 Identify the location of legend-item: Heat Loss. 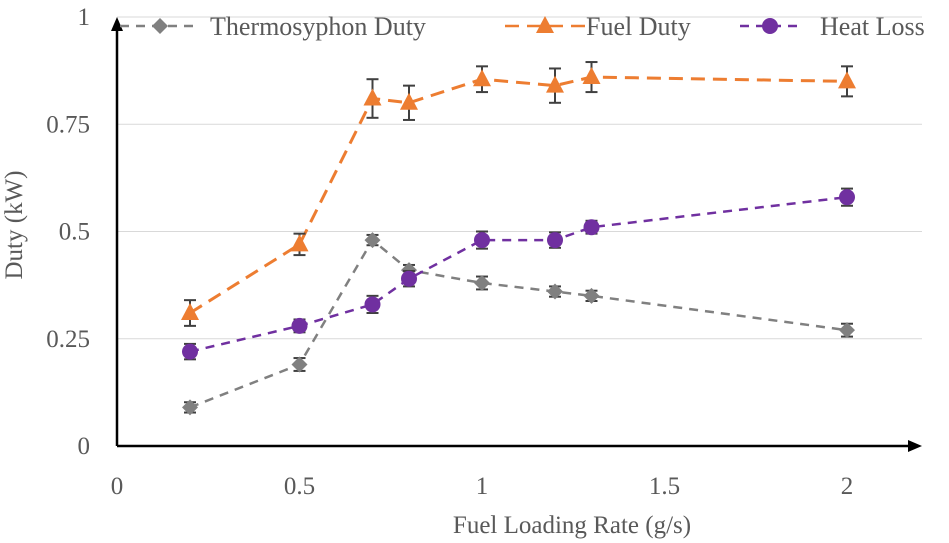
(832, 26).